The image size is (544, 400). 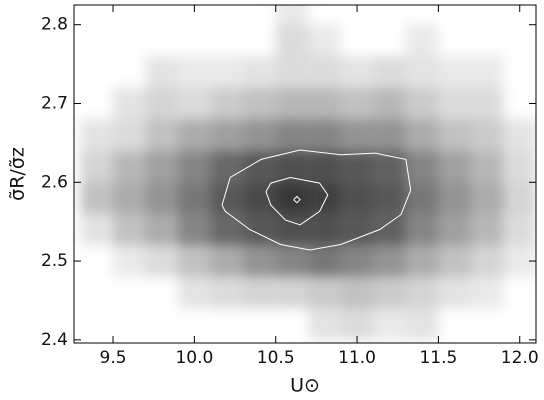 What do you see at coordinates (54, 182) in the screenshot?
I see `y-tick-label: 2.6` at bounding box center [54, 182].